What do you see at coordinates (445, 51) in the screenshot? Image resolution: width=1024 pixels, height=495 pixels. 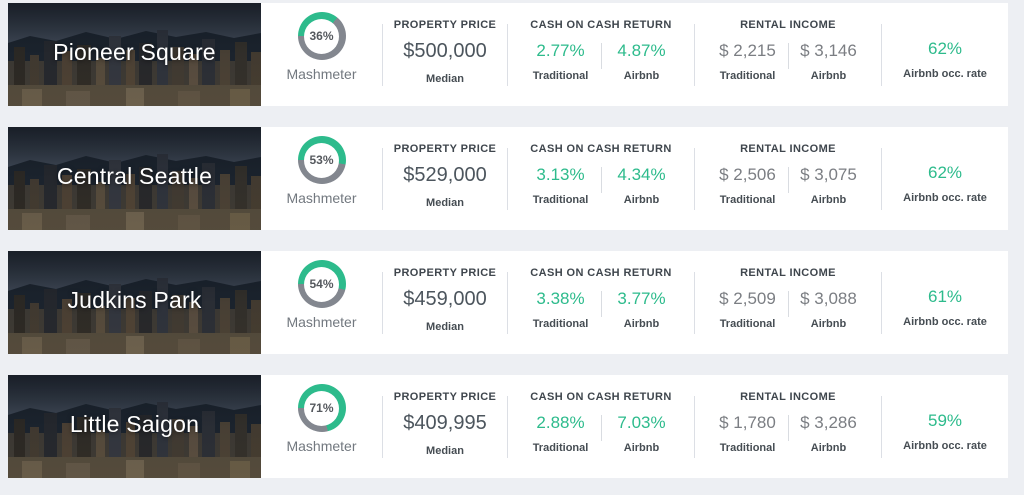 I see `median-price-value: $500,000` at bounding box center [445, 51].